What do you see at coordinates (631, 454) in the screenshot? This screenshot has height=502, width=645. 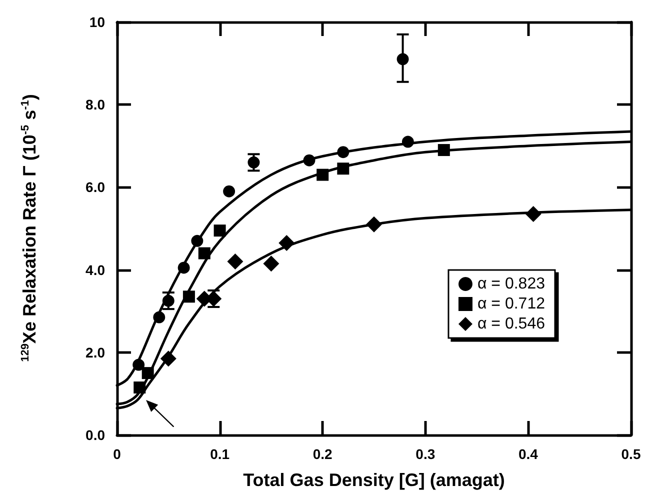 I see `x-tick-label: 0.5` at bounding box center [631, 454].